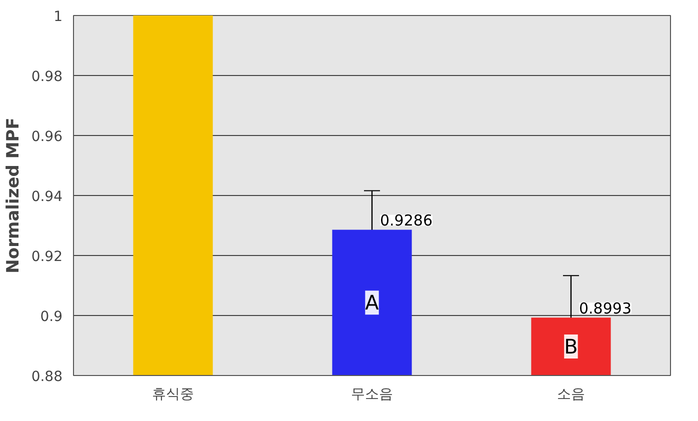 The width and height of the screenshot is (698, 421). What do you see at coordinates (58, 17) in the screenshot?
I see `y-tick-label: 1` at bounding box center [58, 17].